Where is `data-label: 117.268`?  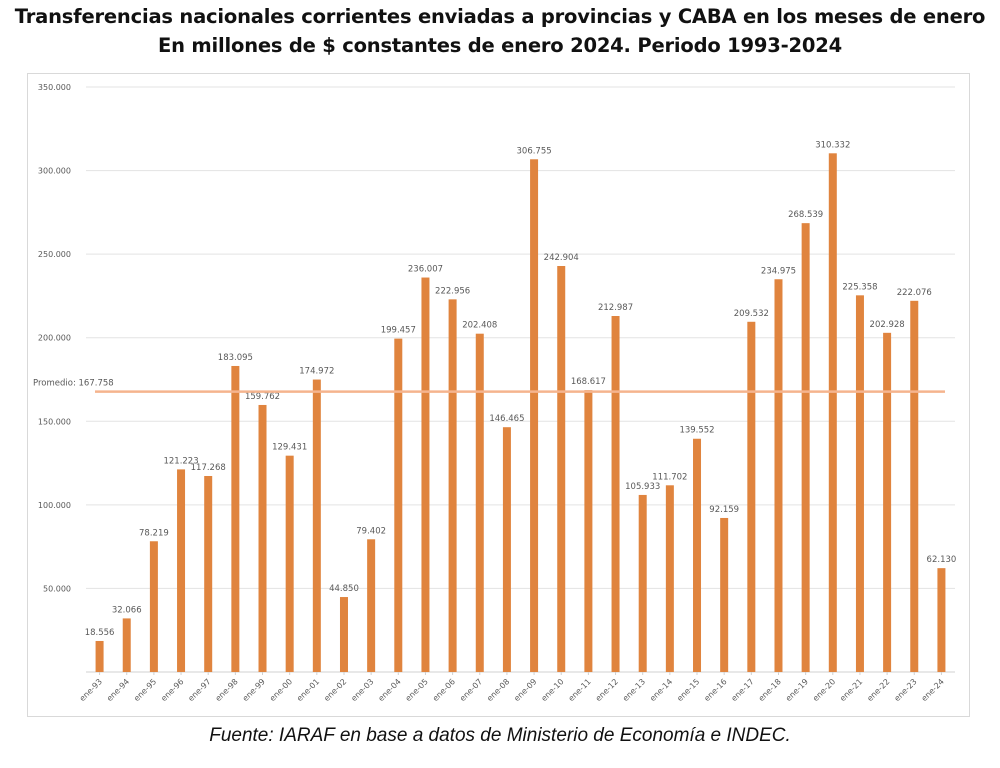 data-label: 117.268 is located at coordinates (208, 468).